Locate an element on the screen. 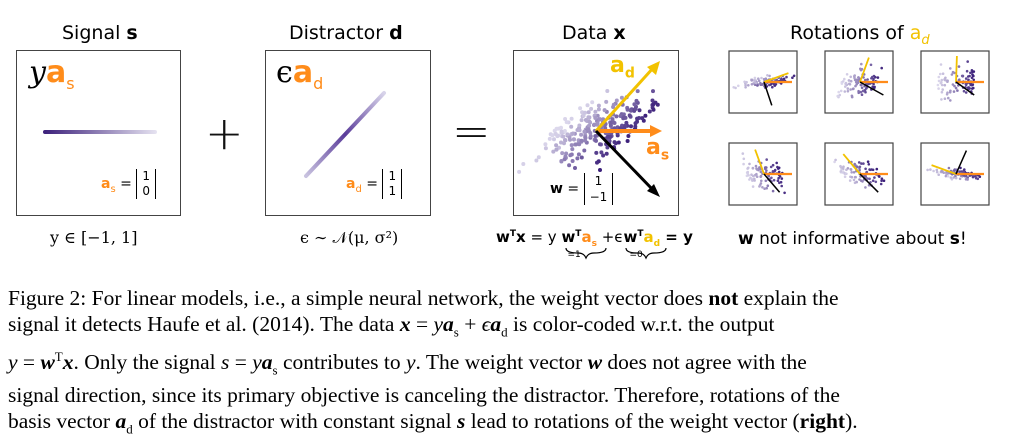  distractor-title: Distractor d is located at coordinates (346, 33).